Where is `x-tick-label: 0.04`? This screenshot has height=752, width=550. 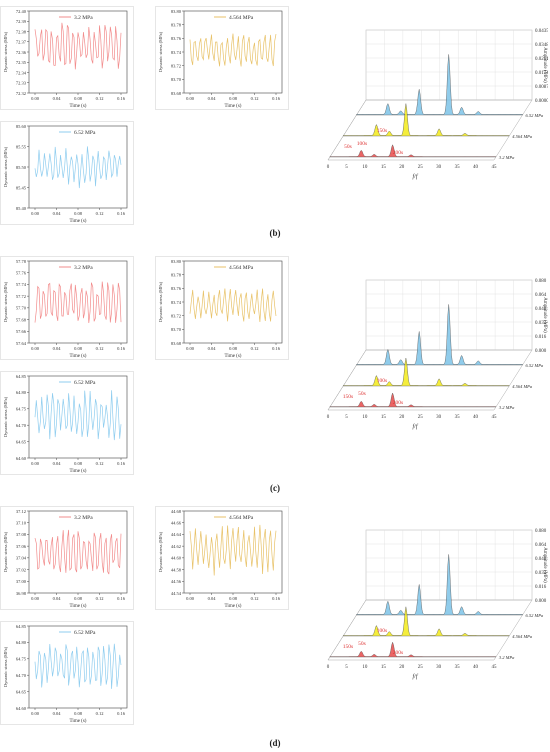
x-tick-label: 0.04 is located at coordinates (57, 98).